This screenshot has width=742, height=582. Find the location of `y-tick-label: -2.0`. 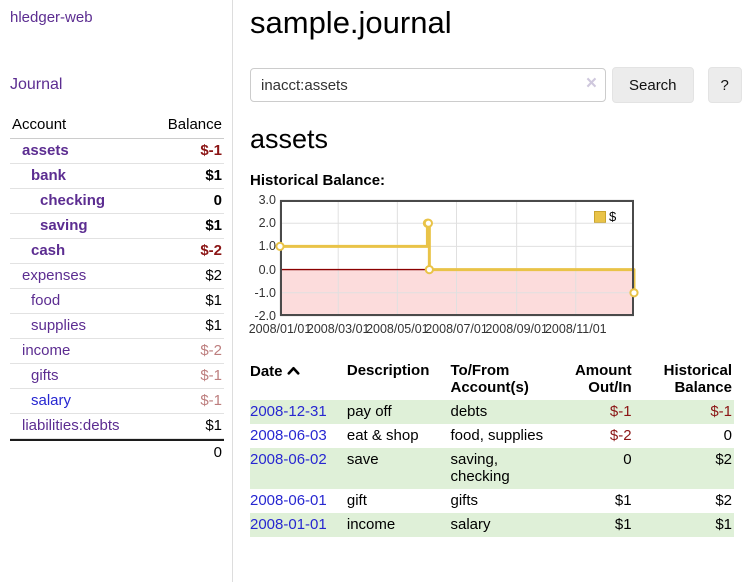

y-tick-label: -2.0 is located at coordinates (265, 316).